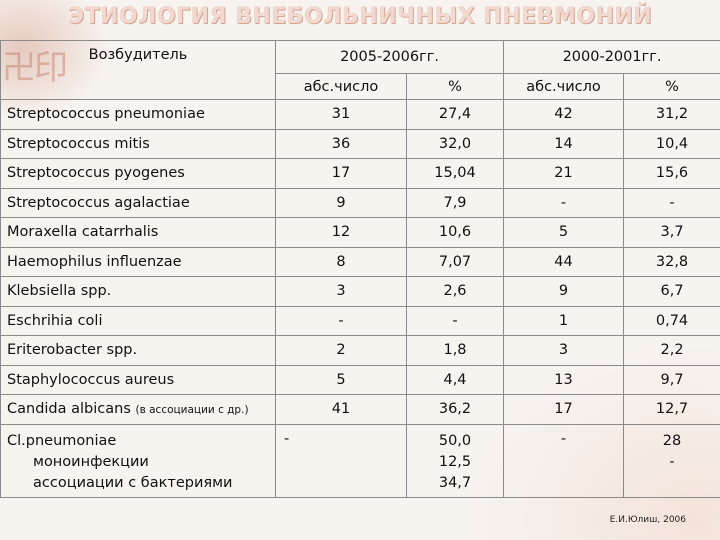 This screenshot has width=720, height=540. I want to click on header-pathogen: Возбудитель, so click(138, 70).